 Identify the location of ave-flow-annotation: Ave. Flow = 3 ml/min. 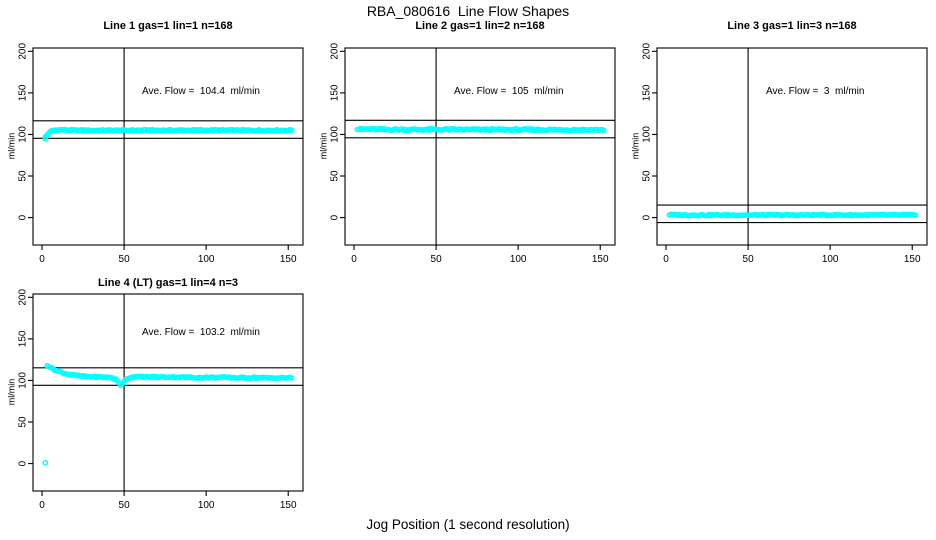
(815, 91).